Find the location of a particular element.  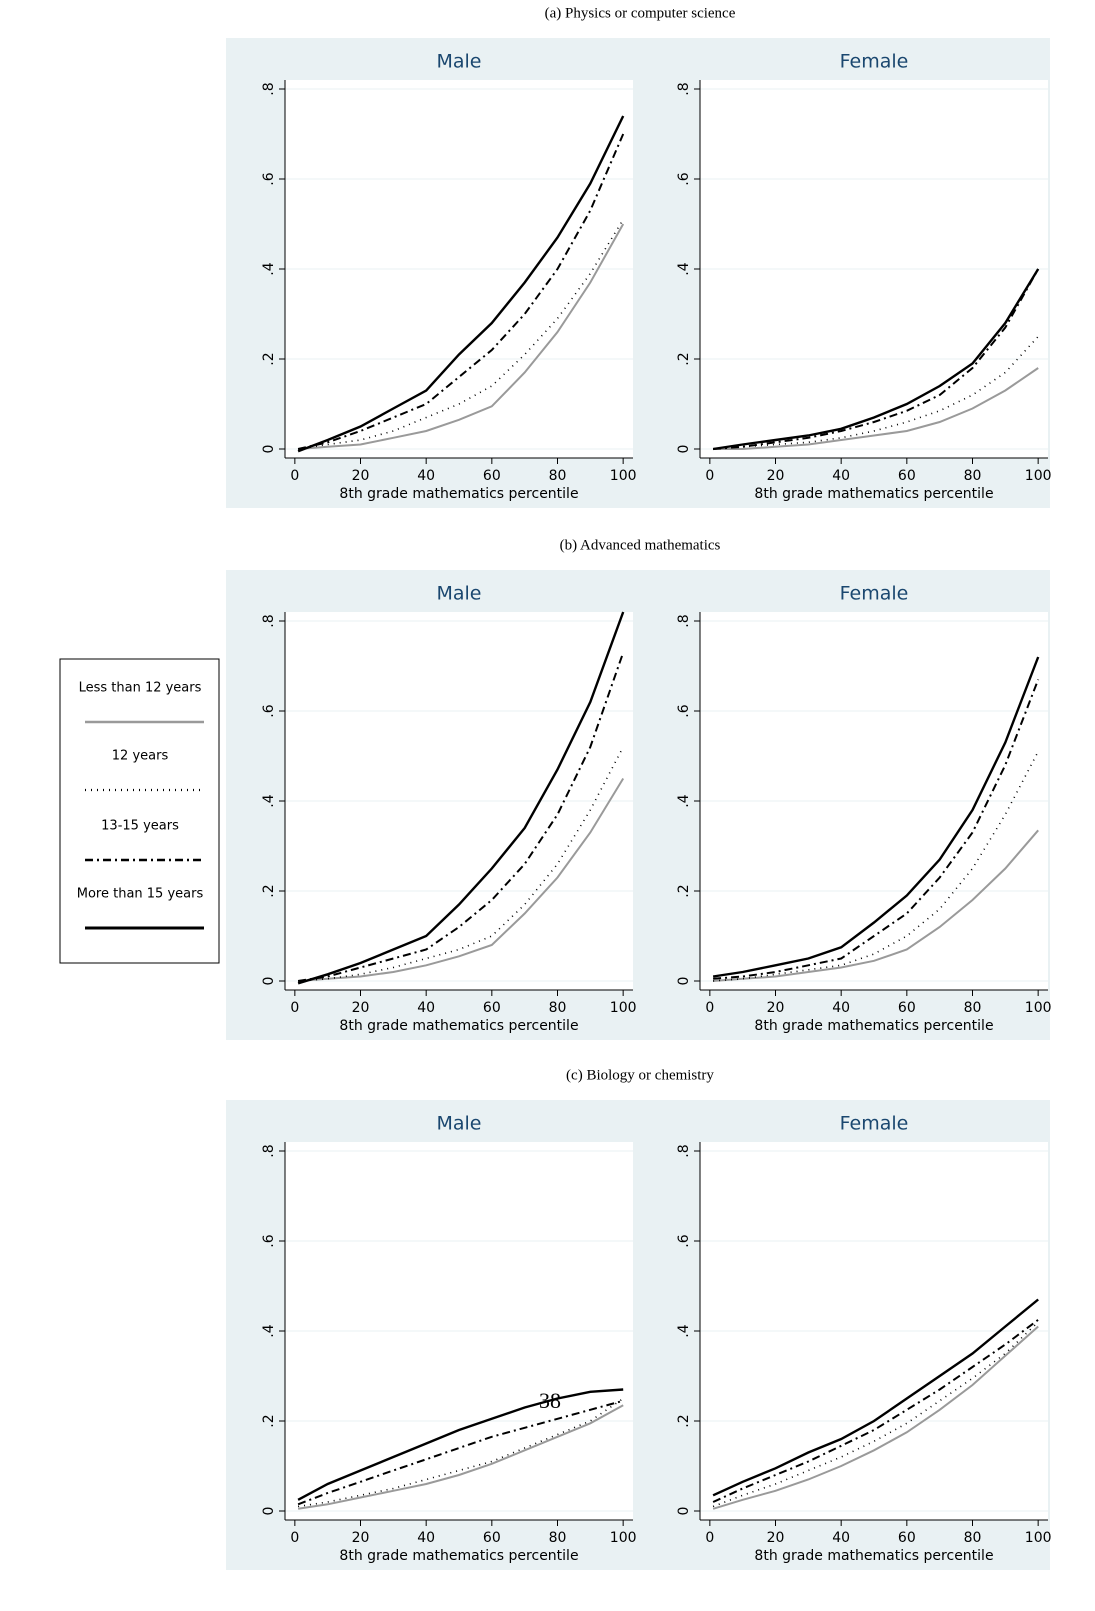

legend-label: More than 15 years is located at coordinates (140, 894).